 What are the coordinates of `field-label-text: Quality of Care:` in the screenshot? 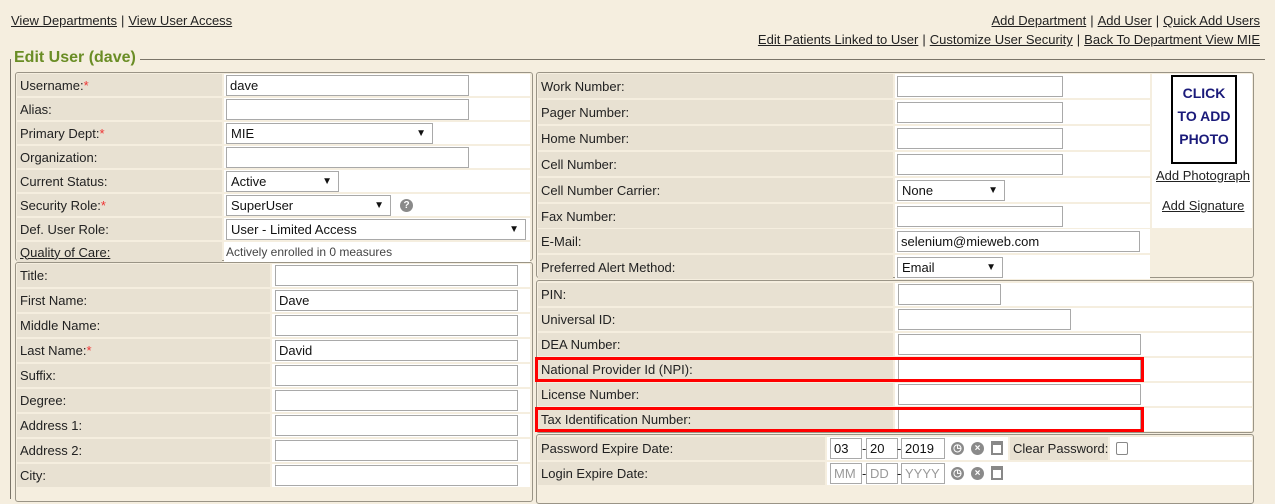 It's located at (65, 252).